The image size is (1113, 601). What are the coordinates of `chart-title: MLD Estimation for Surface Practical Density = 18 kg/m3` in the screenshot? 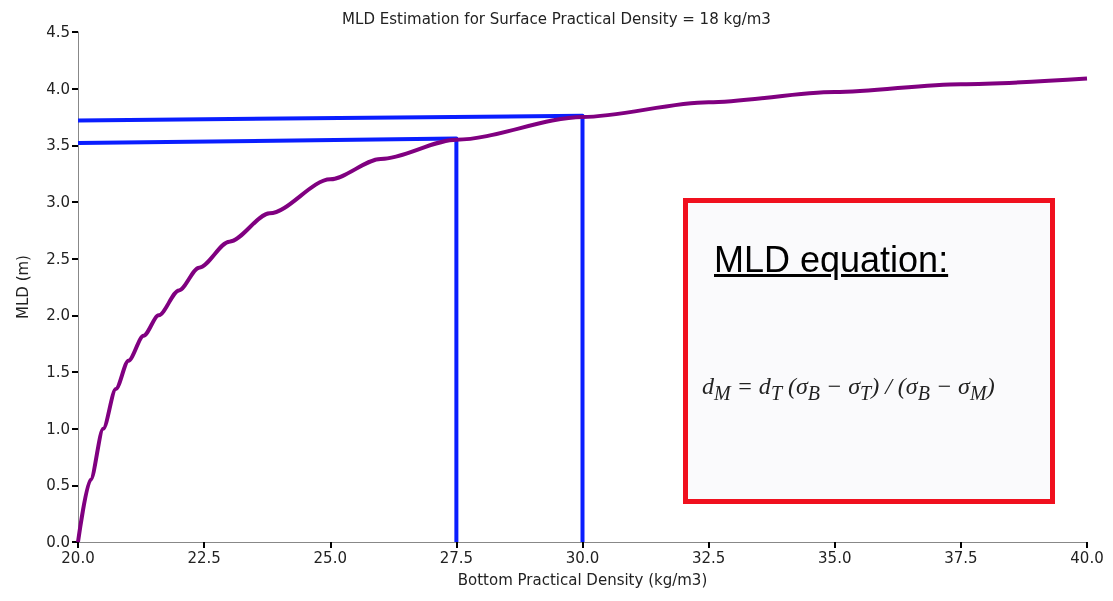 It's located at (556, 18).